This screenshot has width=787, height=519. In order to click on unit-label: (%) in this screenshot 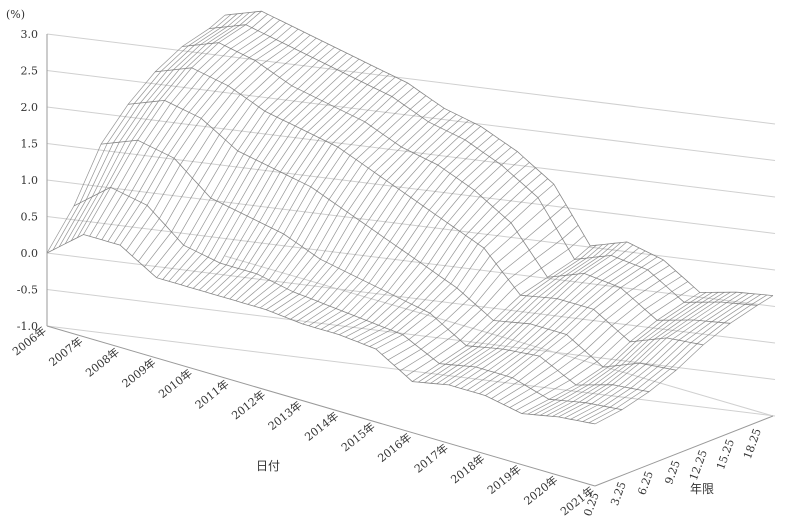, I will do `click(15, 14)`.